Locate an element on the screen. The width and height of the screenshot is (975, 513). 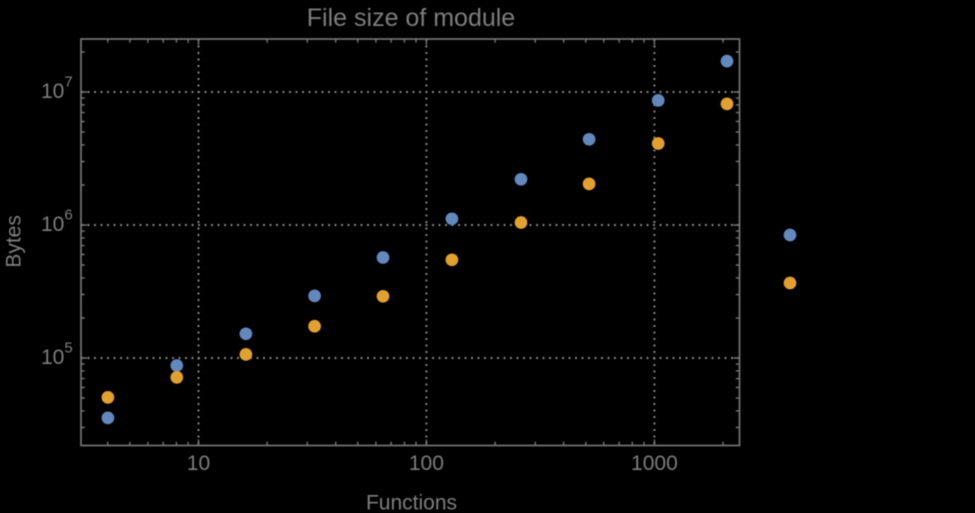
svg-text: Functions is located at coordinates (411, 502).